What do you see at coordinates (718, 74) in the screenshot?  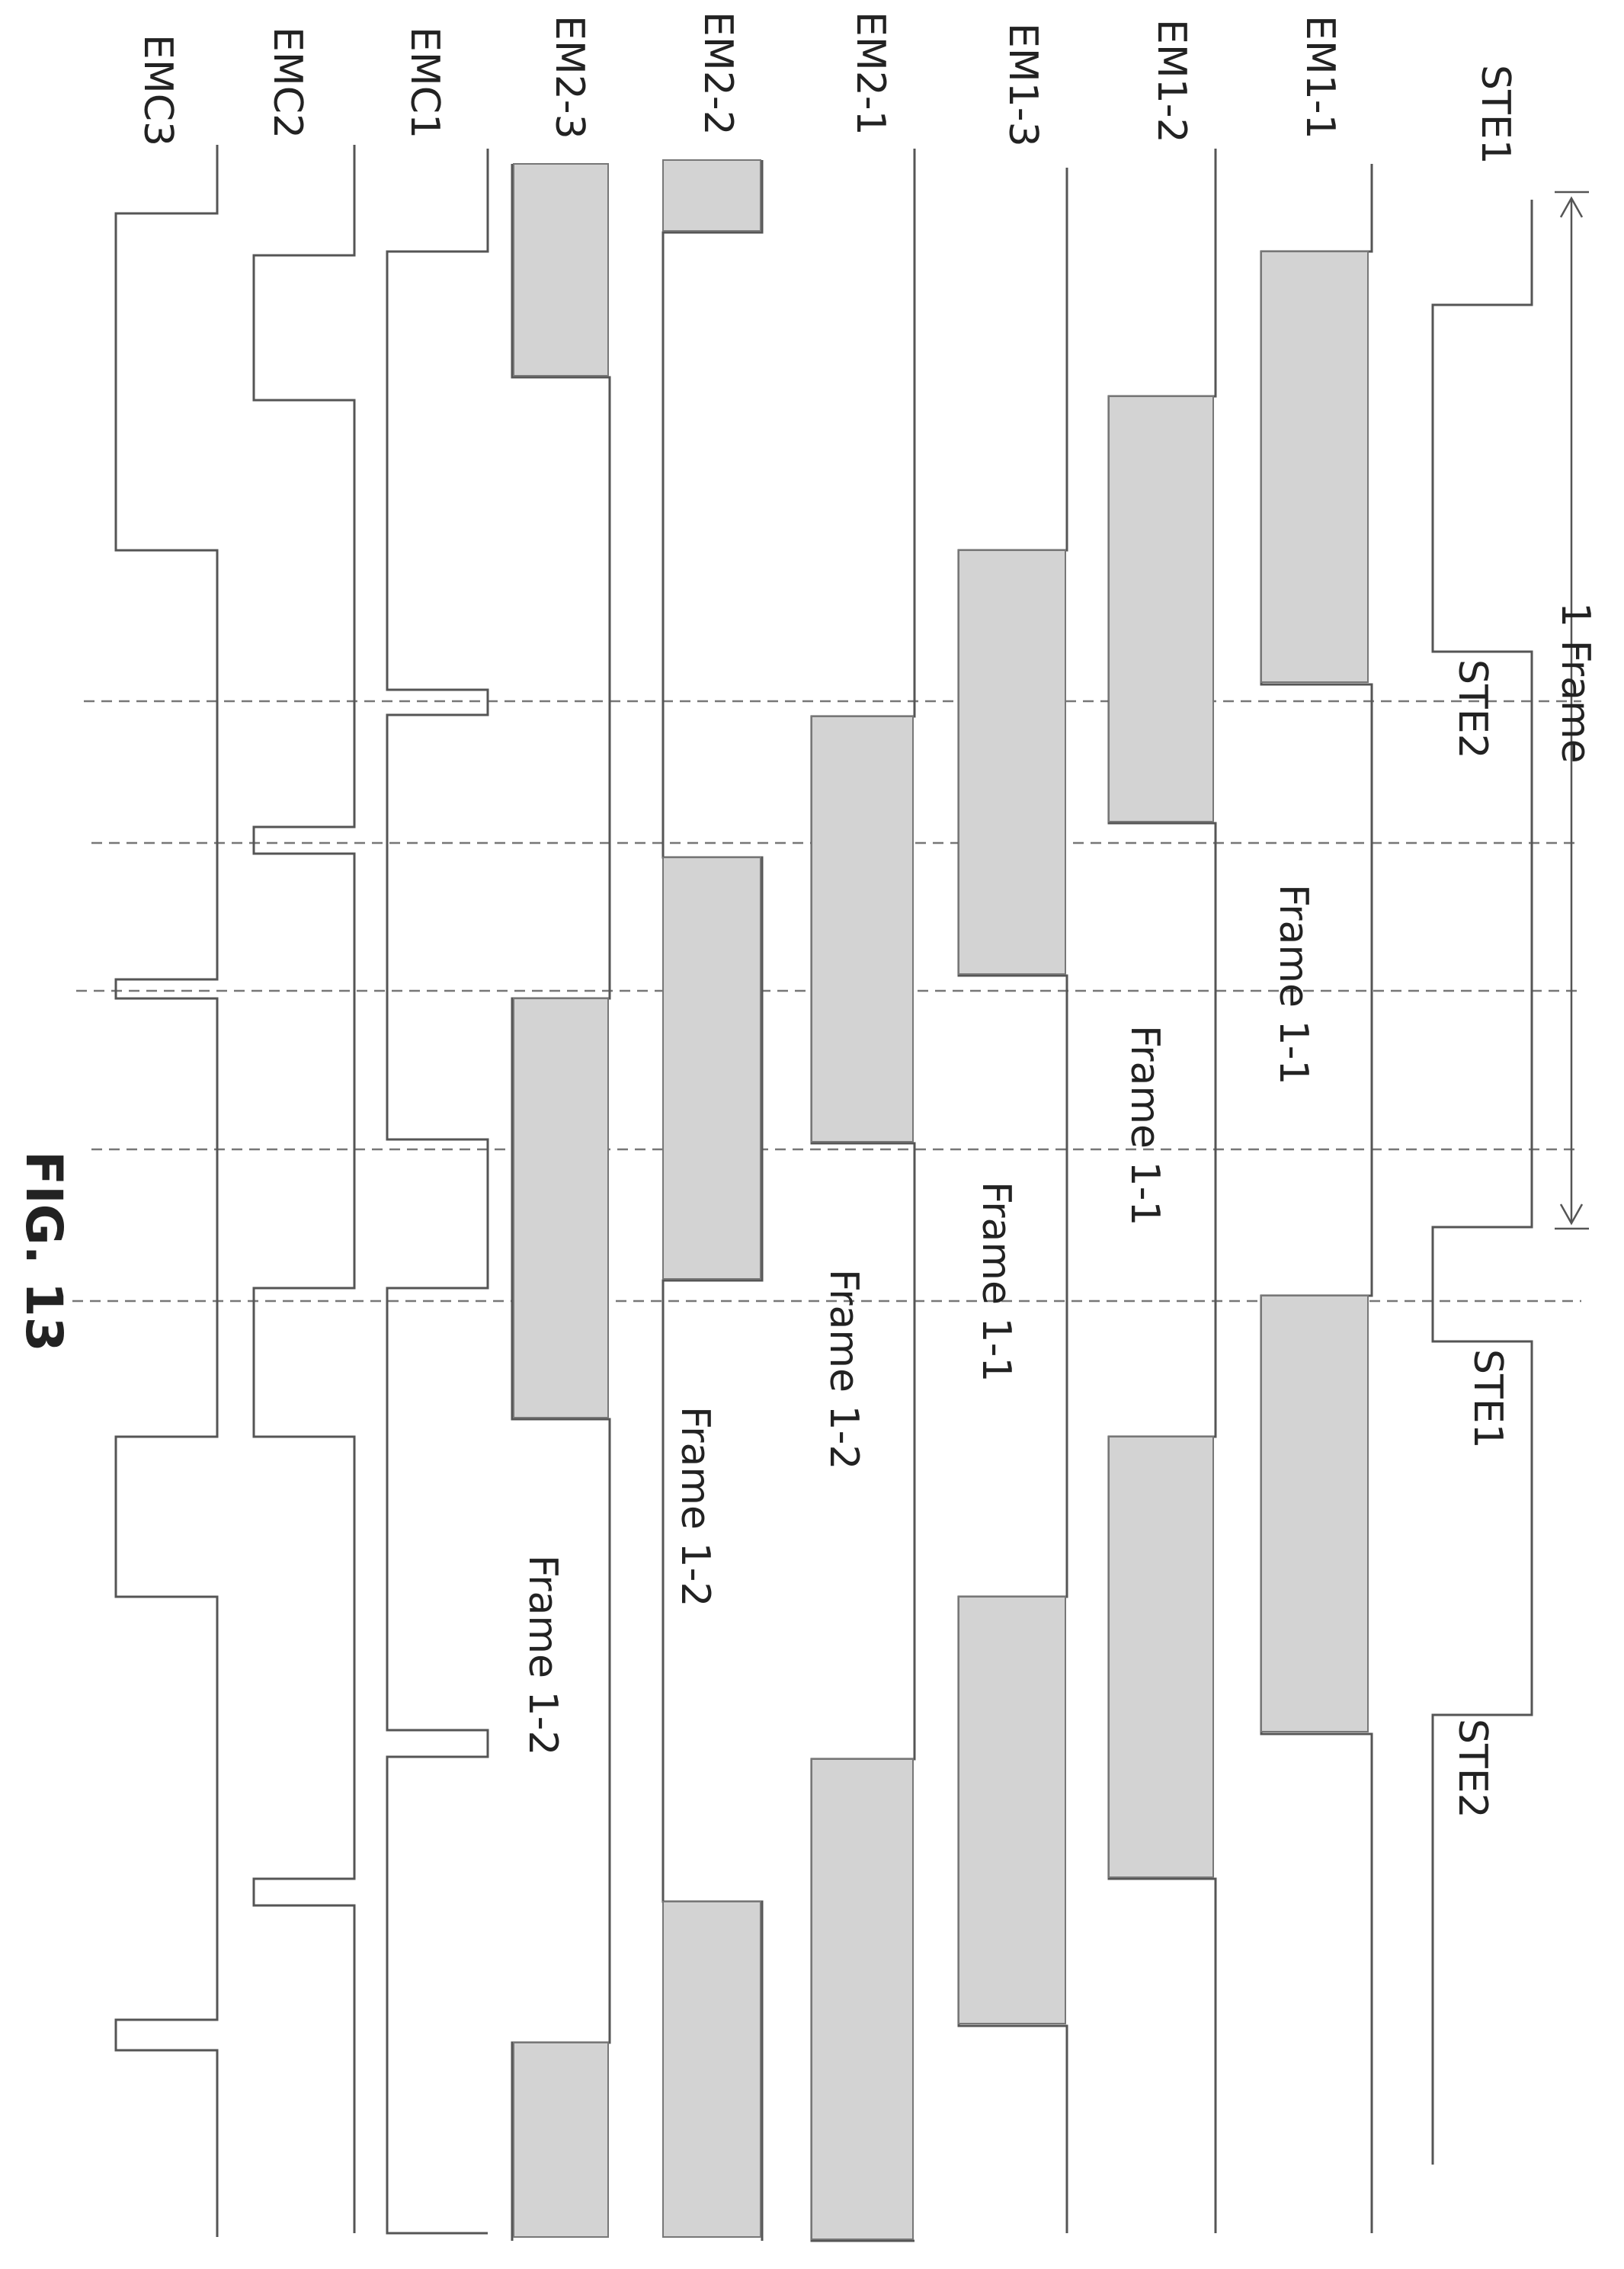 I see `signal-label-em2-2: EM2-2` at bounding box center [718, 74].